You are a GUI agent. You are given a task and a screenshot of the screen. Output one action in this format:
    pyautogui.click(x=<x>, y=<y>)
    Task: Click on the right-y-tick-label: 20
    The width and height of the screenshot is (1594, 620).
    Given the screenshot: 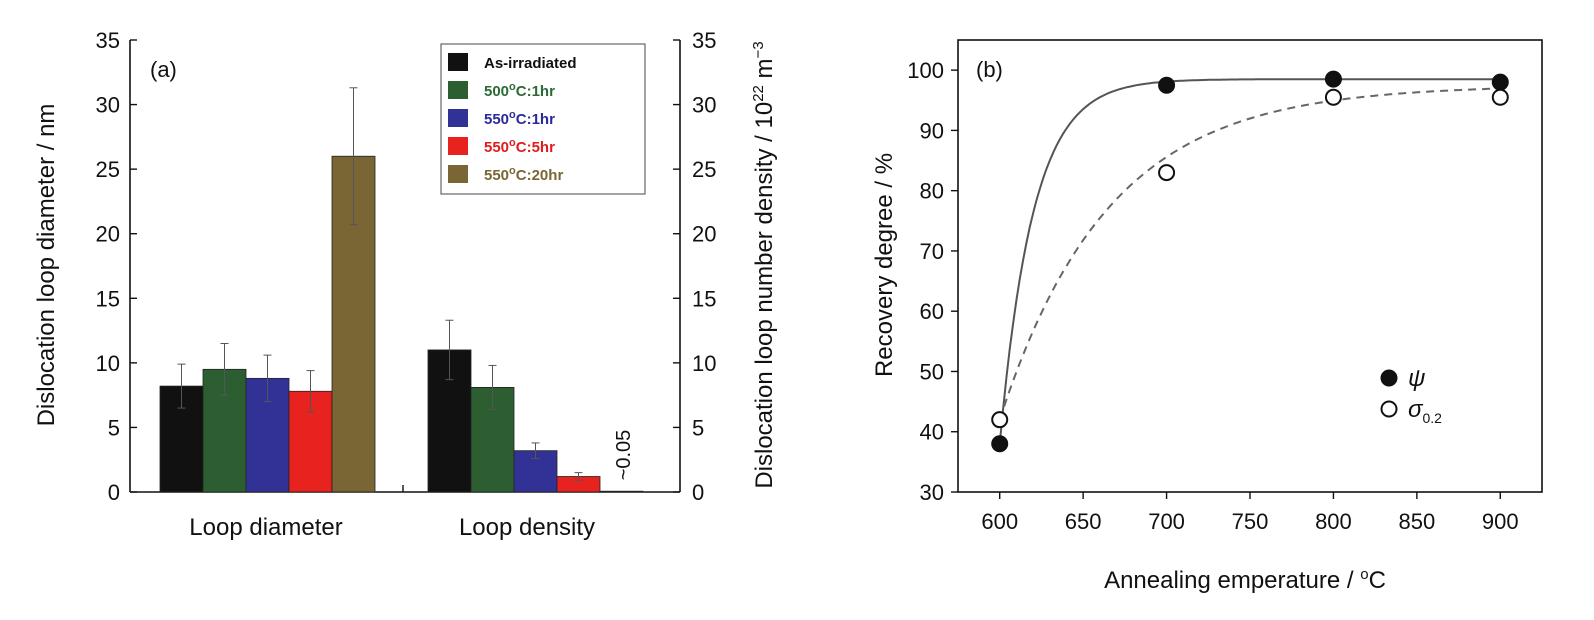 What is the action you would take?
    pyautogui.click(x=704, y=234)
    